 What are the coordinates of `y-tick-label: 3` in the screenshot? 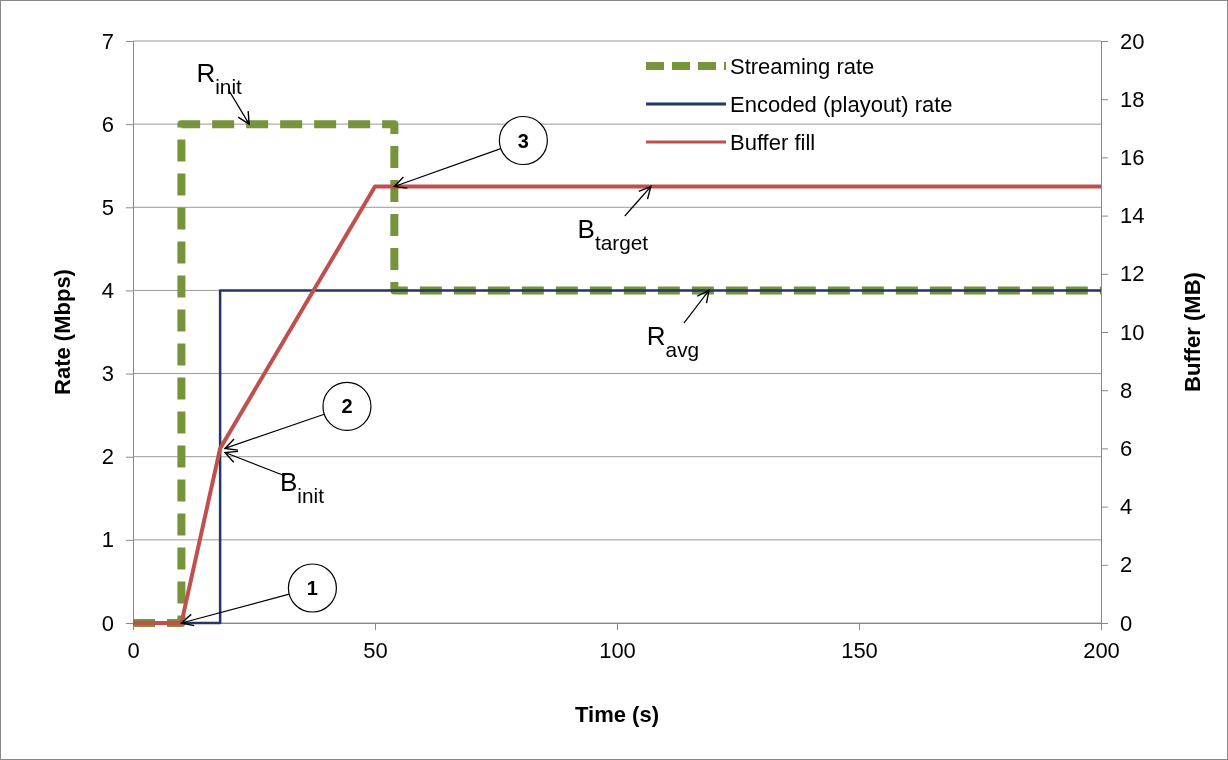 It's located at (107, 374).